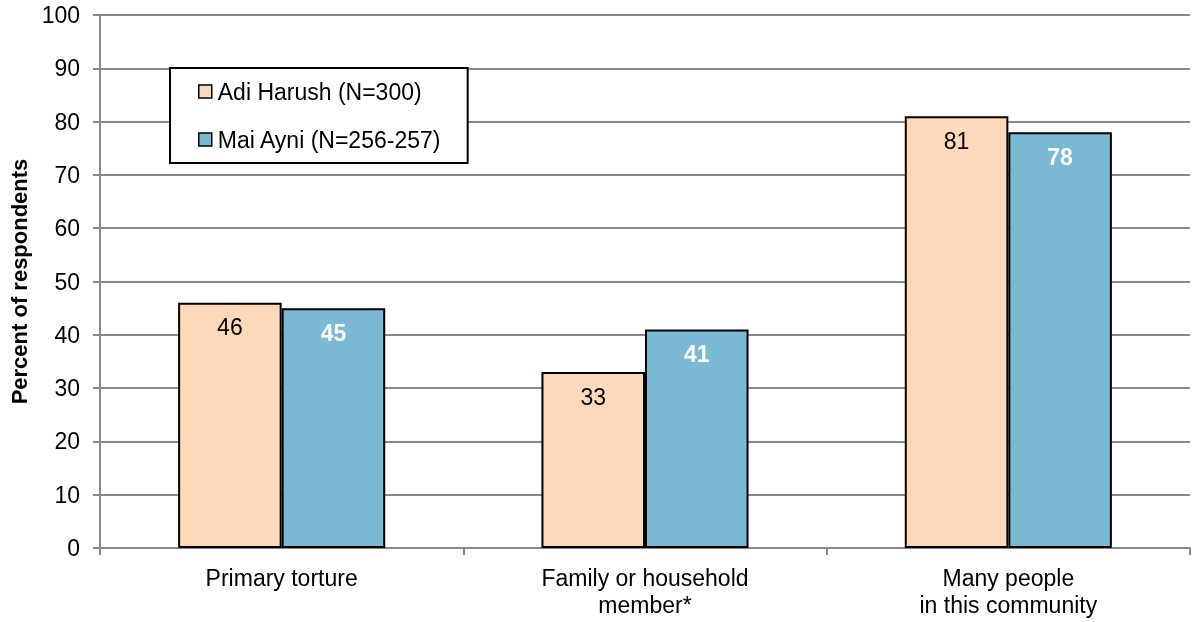  What do you see at coordinates (67, 68) in the screenshot?
I see `y-tick-label: 90` at bounding box center [67, 68].